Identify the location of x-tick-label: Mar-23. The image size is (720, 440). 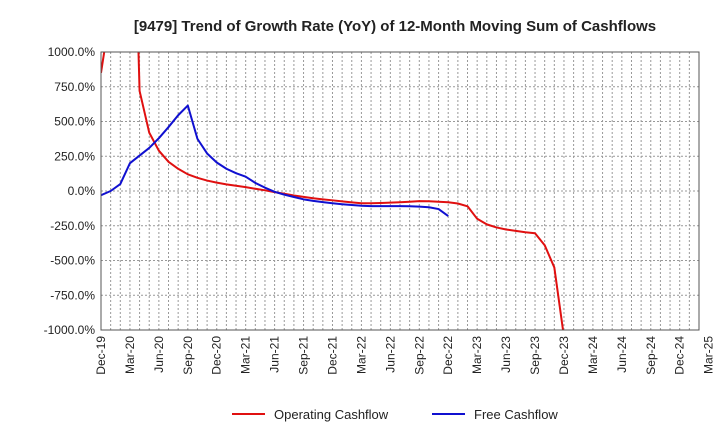
(477, 355).